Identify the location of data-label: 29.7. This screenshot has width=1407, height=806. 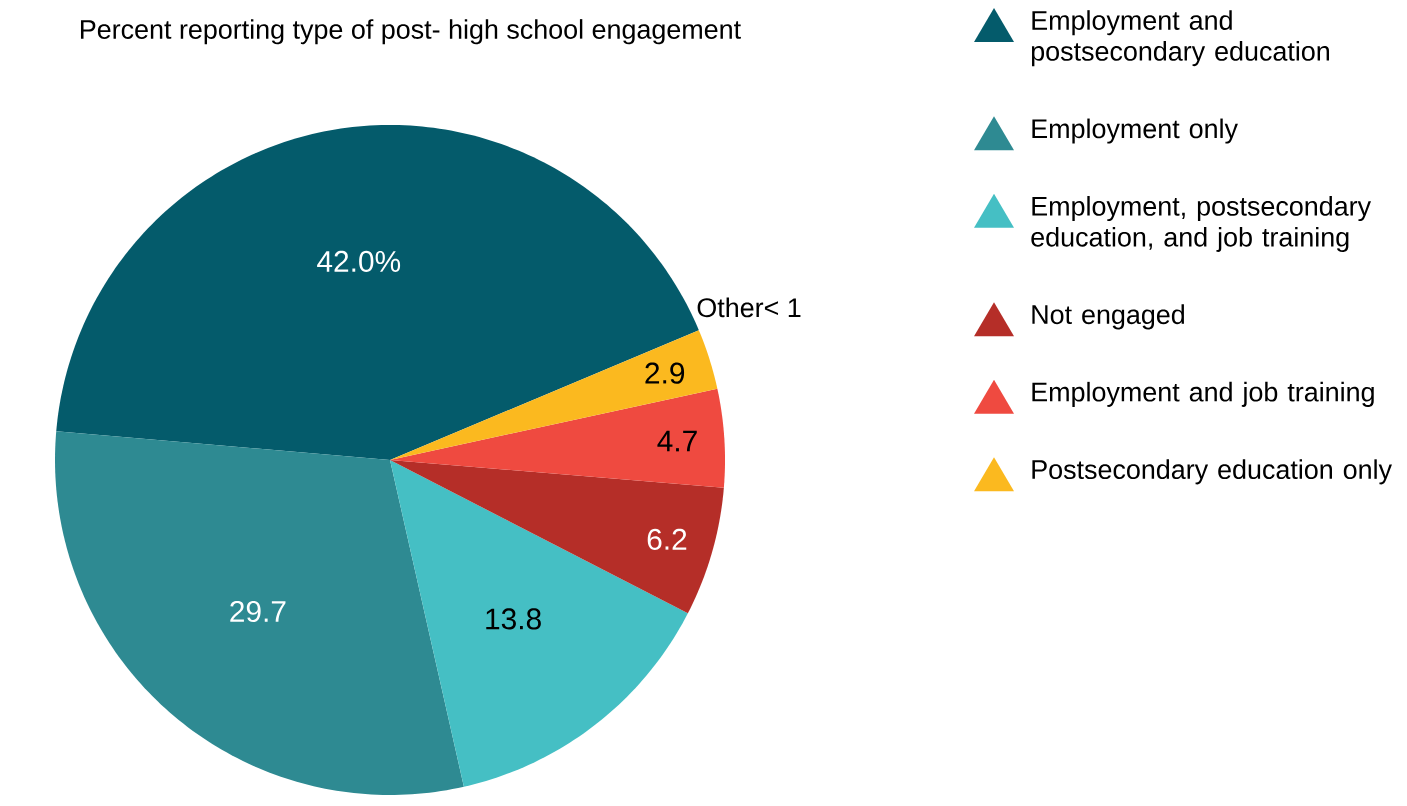
(258, 611).